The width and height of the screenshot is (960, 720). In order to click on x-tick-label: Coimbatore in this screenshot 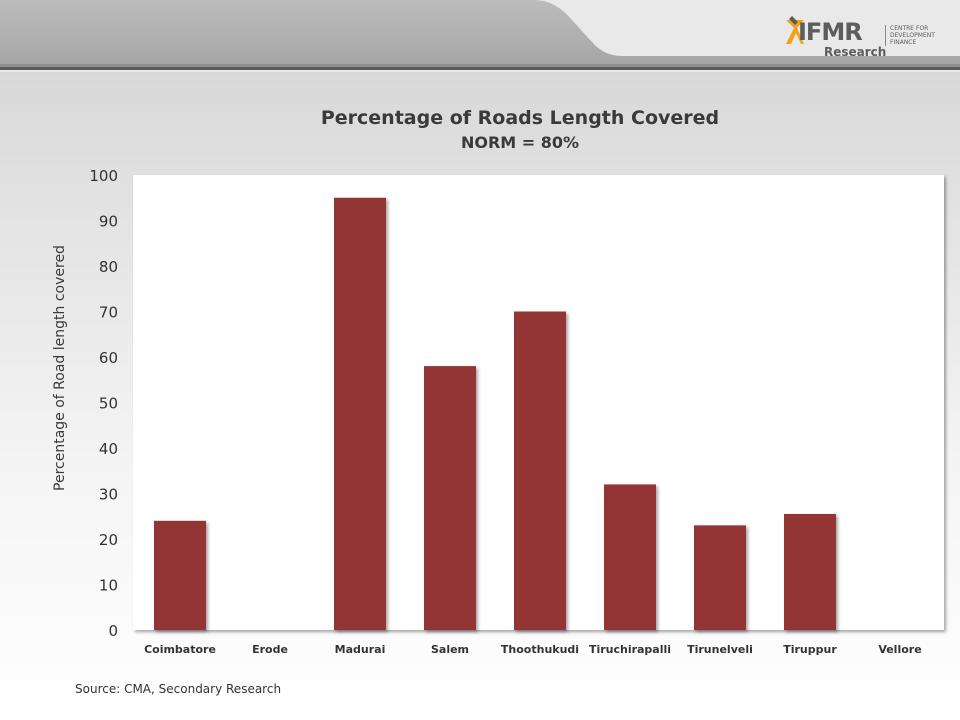, I will do `click(180, 649)`.